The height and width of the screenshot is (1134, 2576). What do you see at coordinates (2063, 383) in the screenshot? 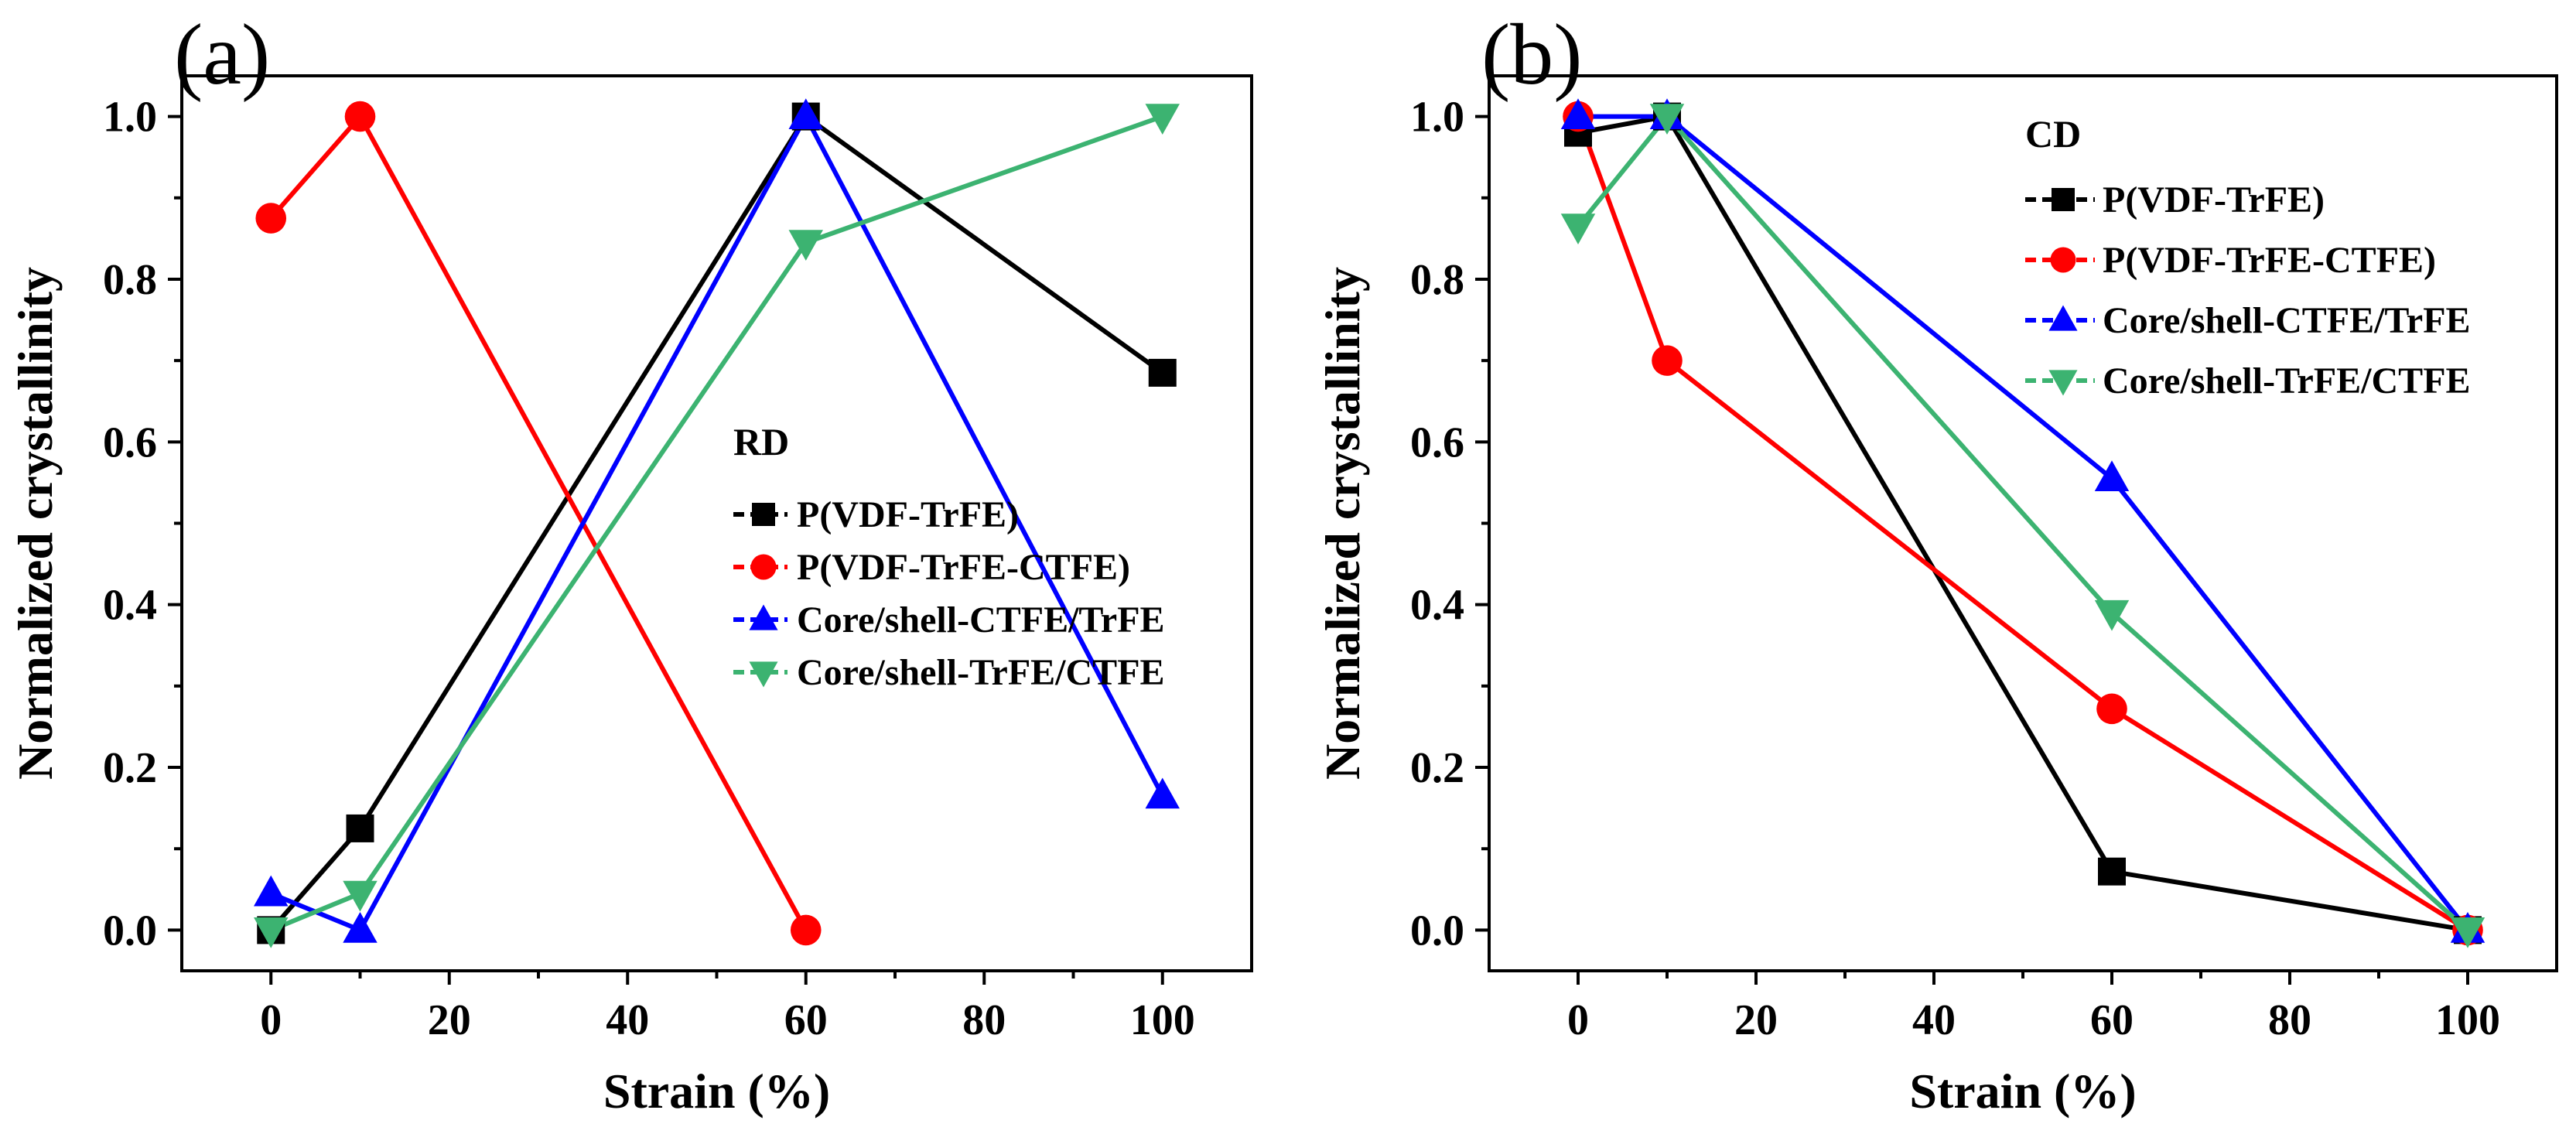
I see `panel-b-legend-marker-core-shell-trfe-ctfe` at bounding box center [2063, 383].